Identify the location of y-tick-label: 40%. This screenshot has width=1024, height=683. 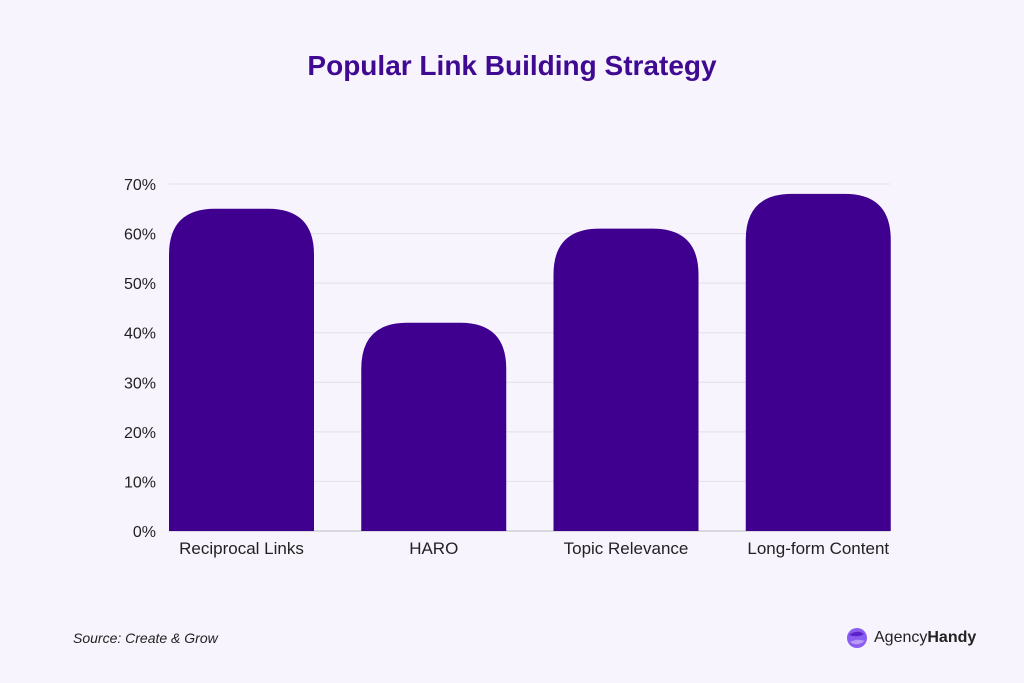
(140, 334).